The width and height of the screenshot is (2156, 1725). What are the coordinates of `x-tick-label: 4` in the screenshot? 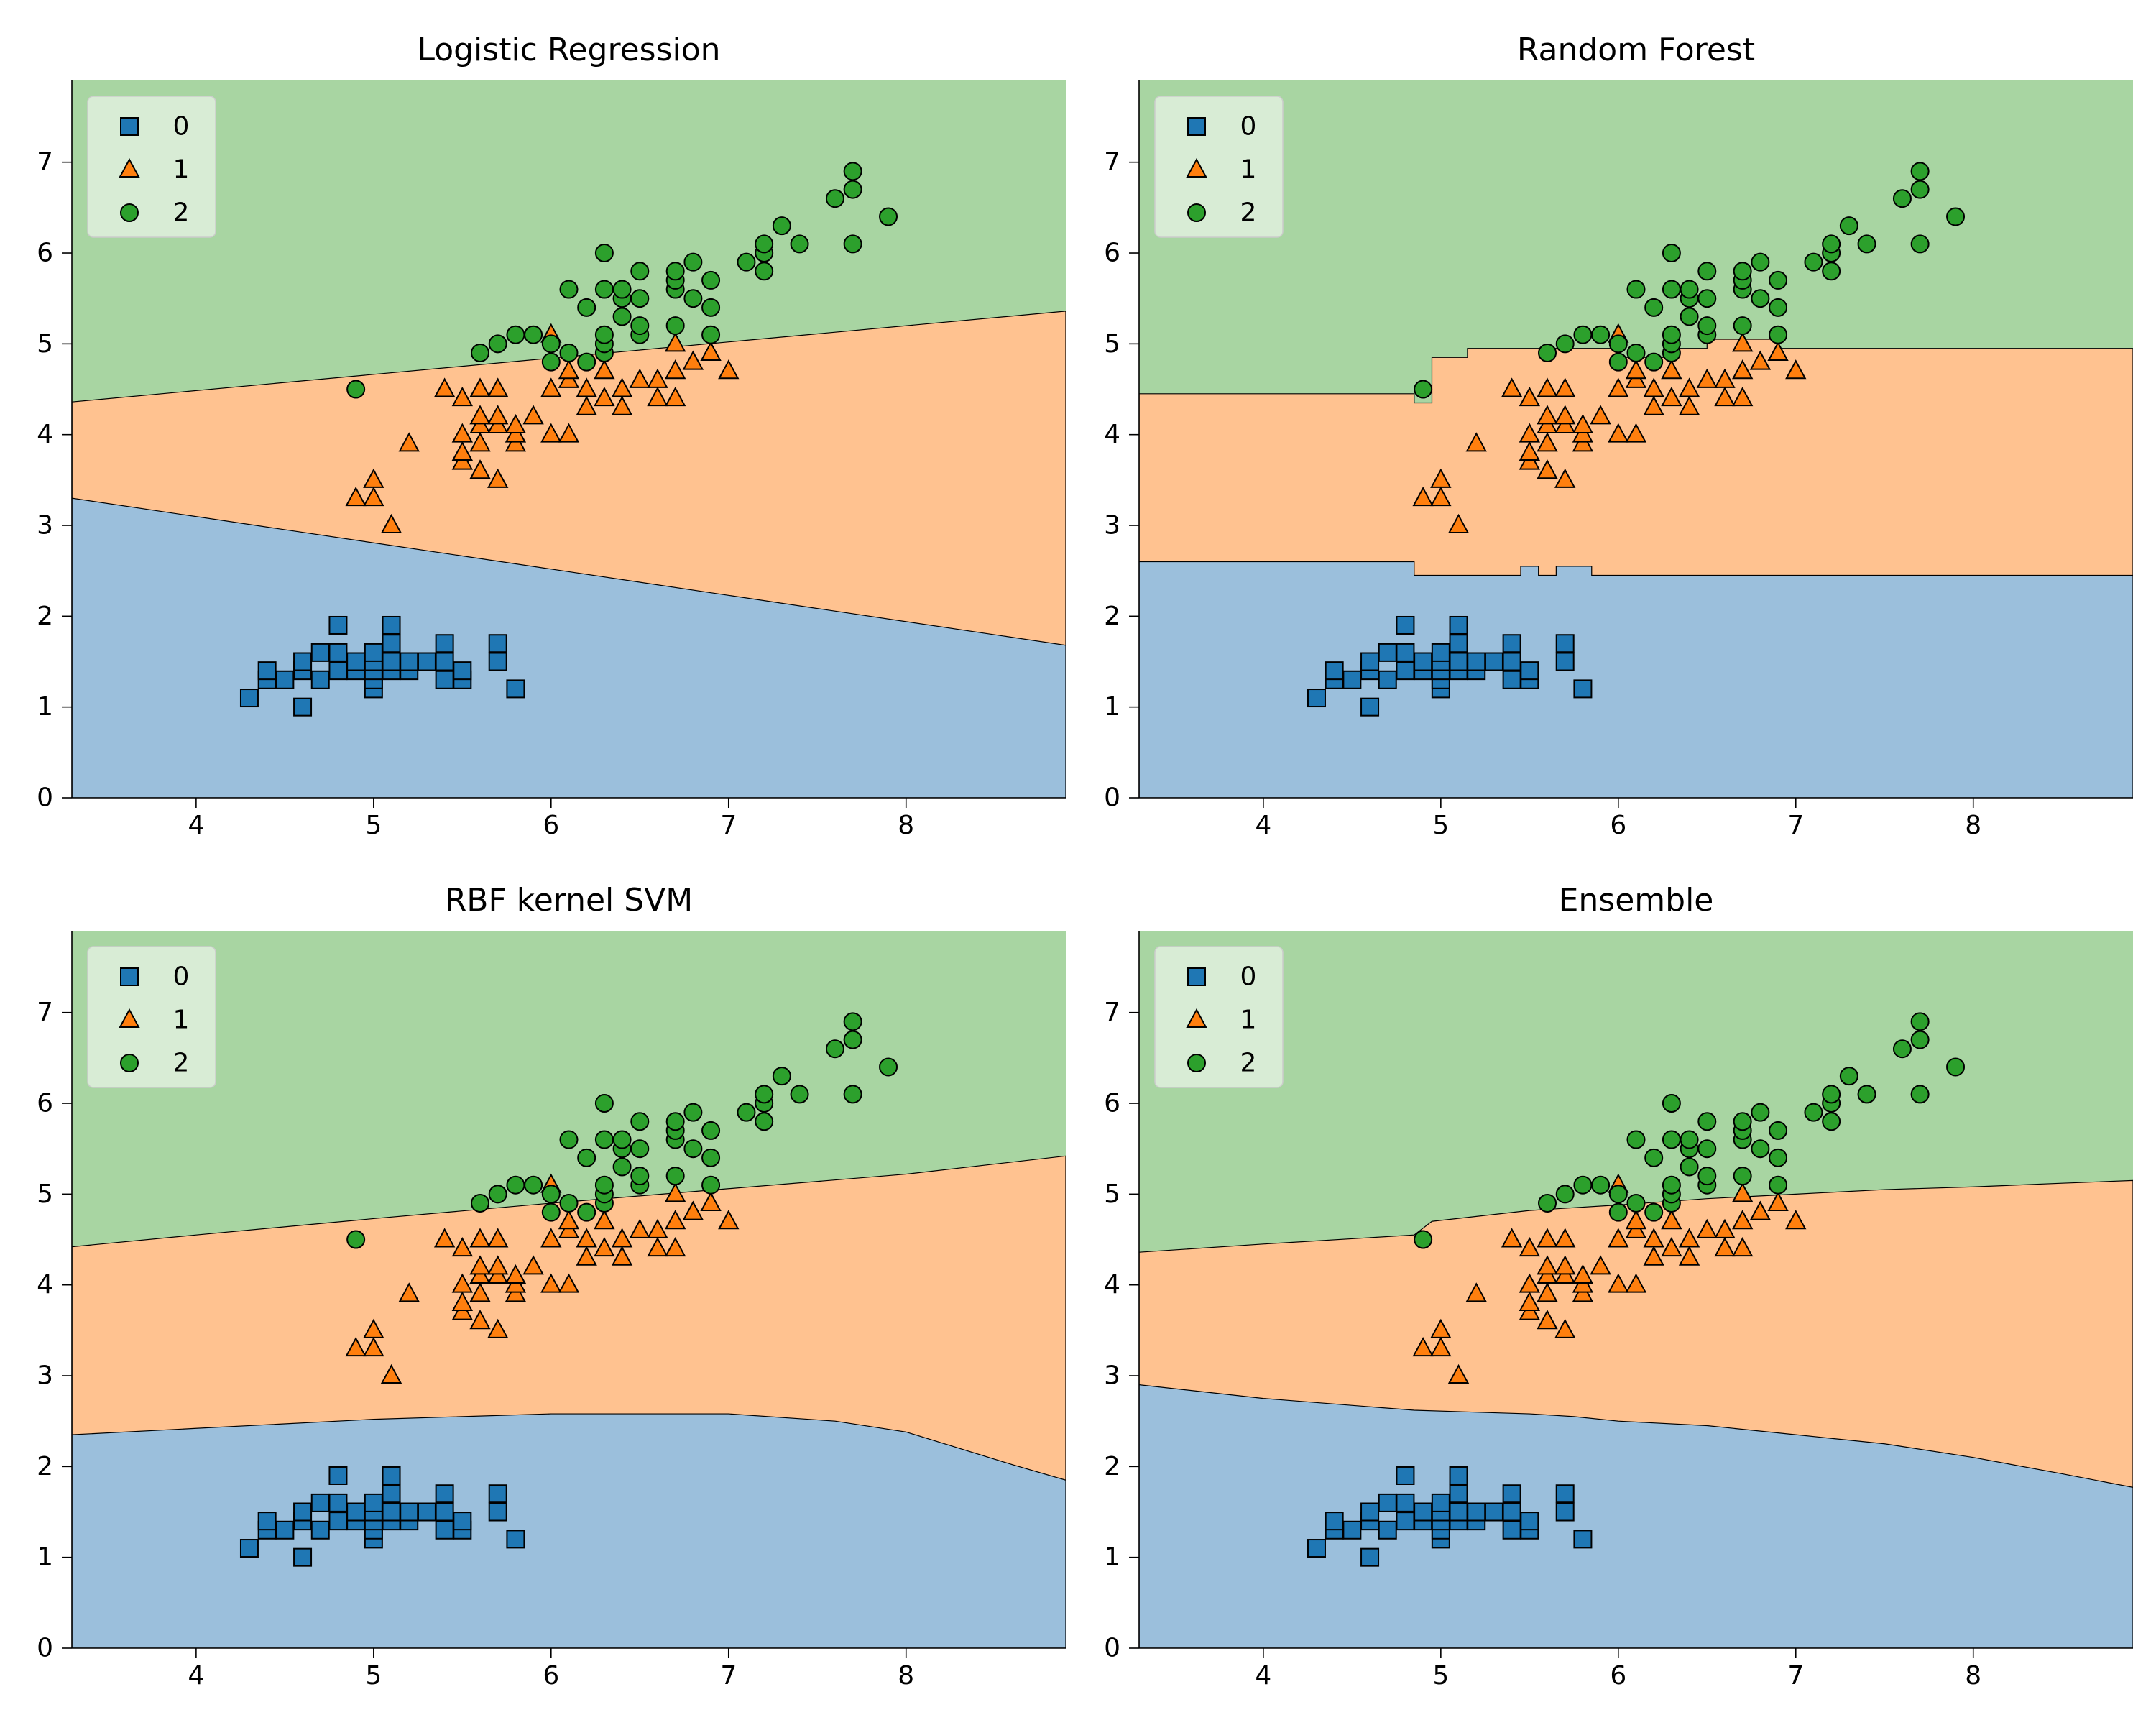 It's located at (1263, 1675).